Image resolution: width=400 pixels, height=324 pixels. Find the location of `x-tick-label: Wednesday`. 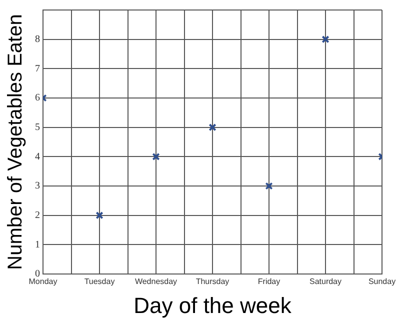

x-tick-label: Wednesday is located at coordinates (156, 281).